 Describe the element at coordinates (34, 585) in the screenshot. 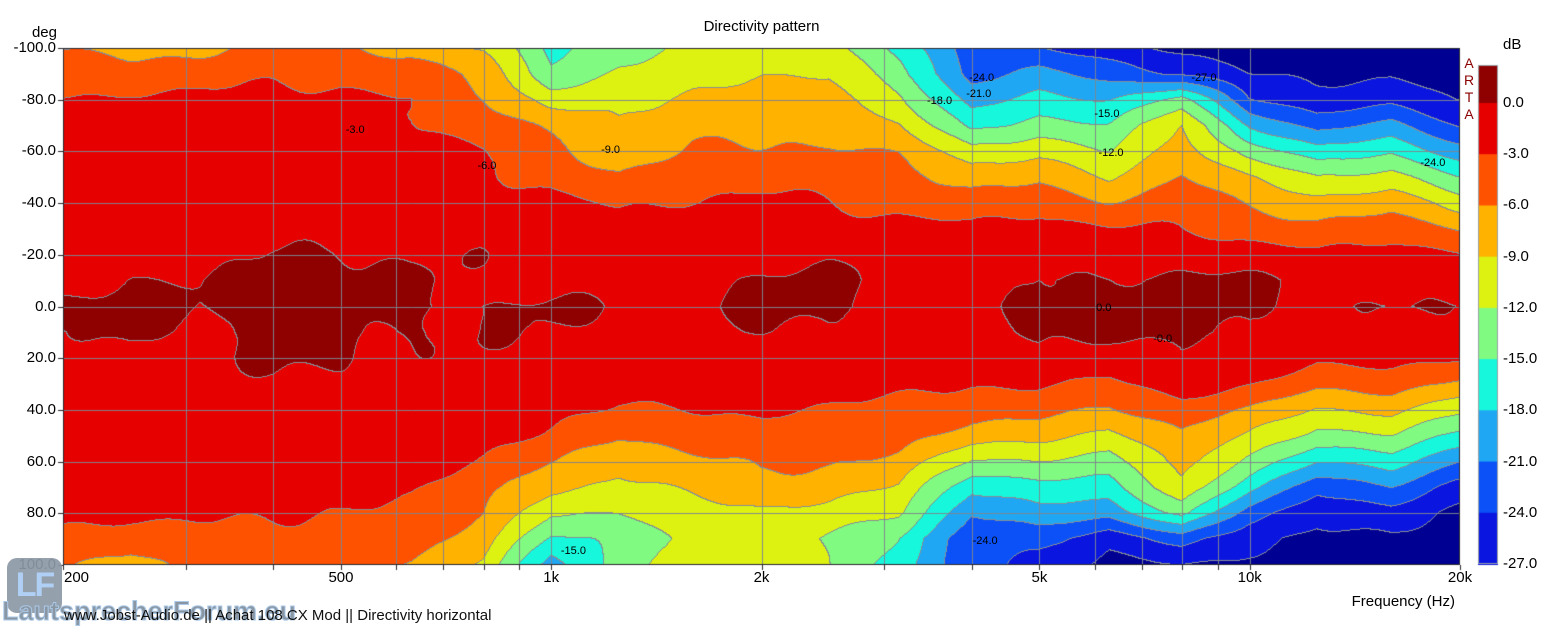

I see `forum-logo: LF` at that location.